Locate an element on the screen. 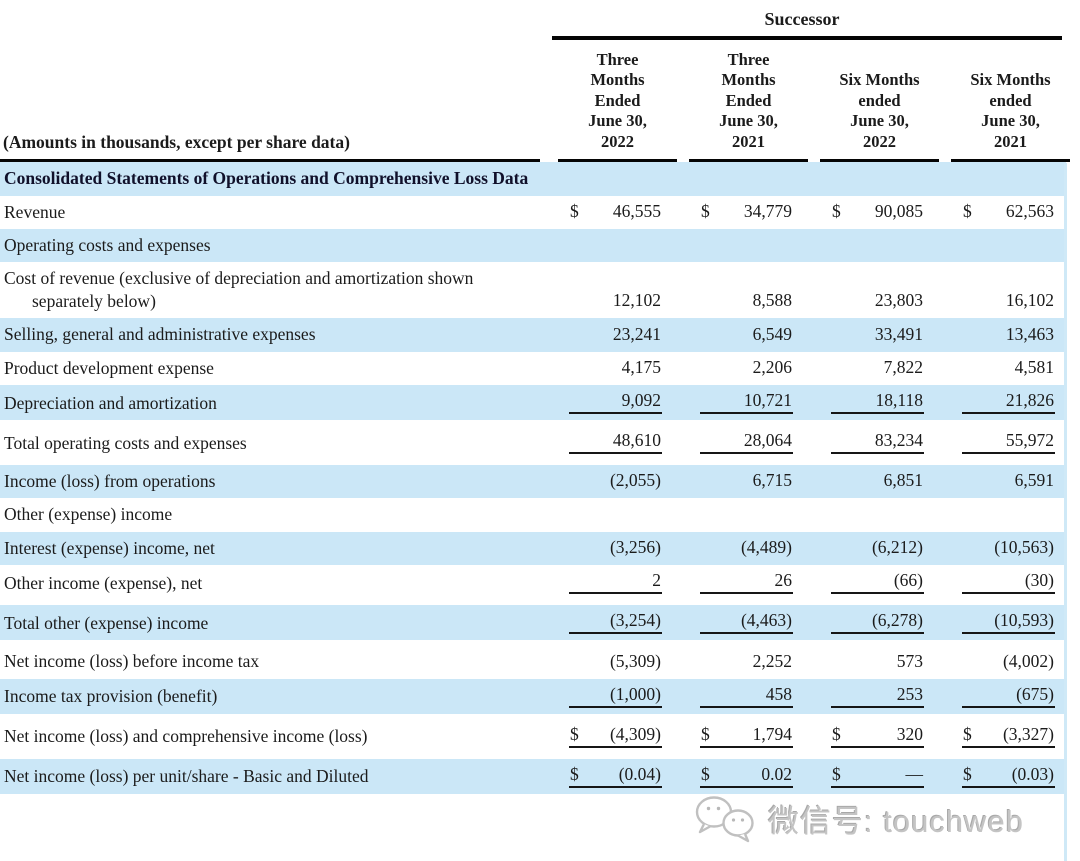 The height and width of the screenshot is (861, 1080). row-label: Revenue is located at coordinates (35, 211).